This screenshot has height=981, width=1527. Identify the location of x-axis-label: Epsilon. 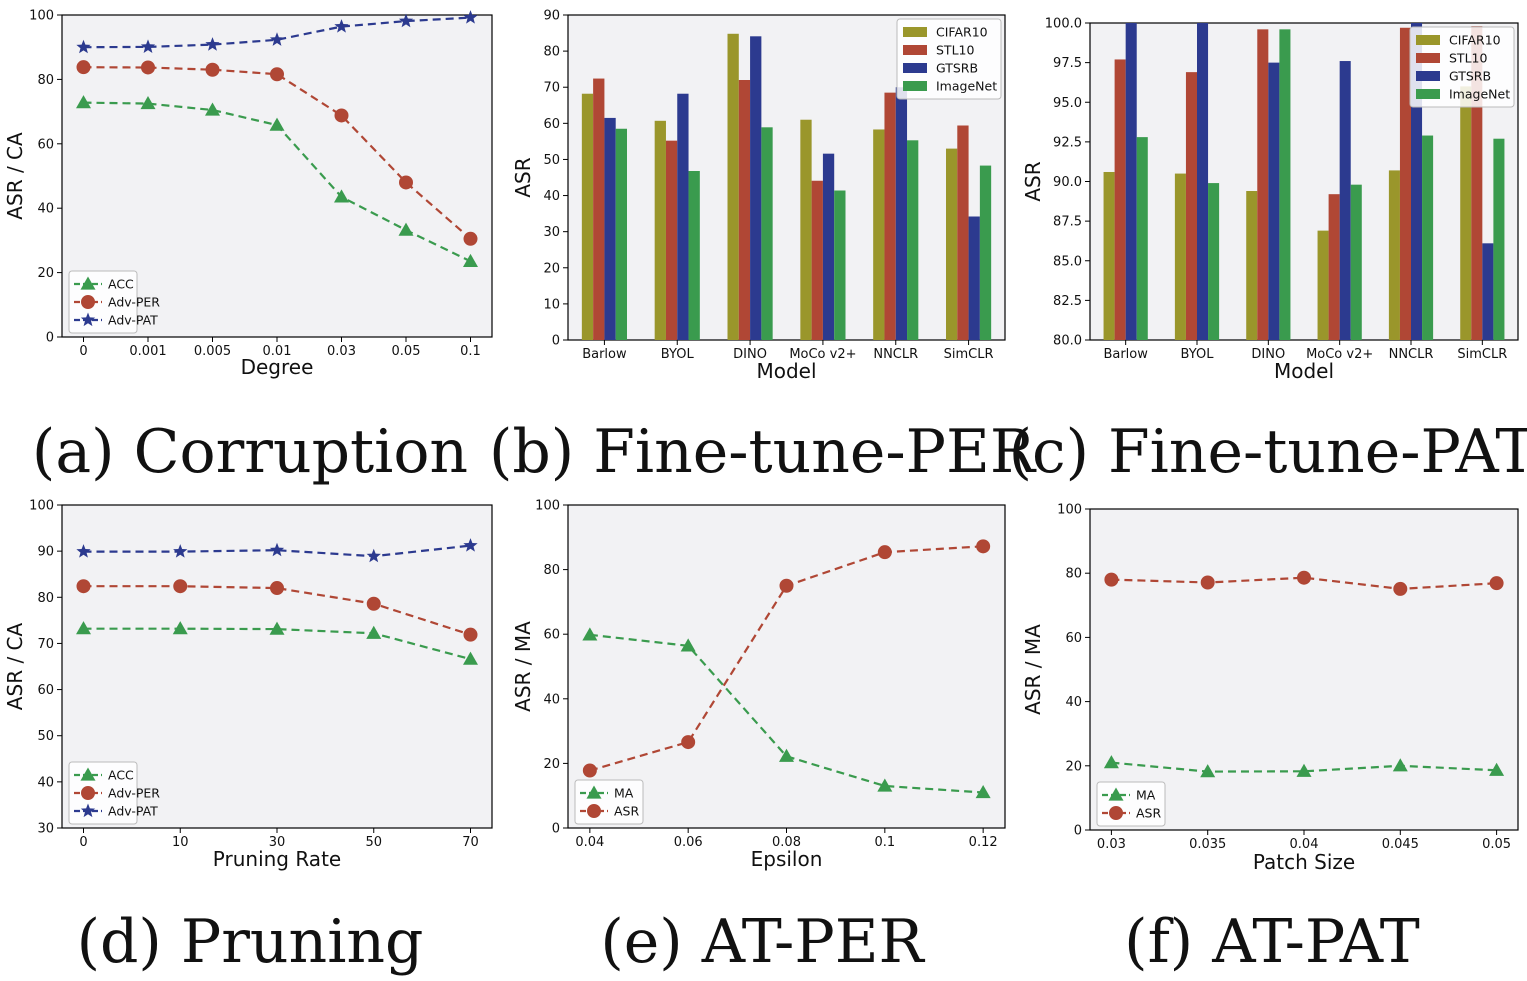
(787, 859).